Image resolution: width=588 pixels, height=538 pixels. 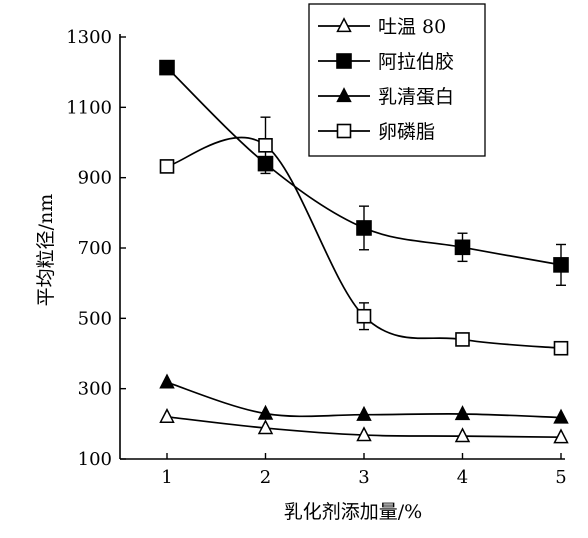 I want to click on y-tick-label: 700, so click(x=95, y=248).